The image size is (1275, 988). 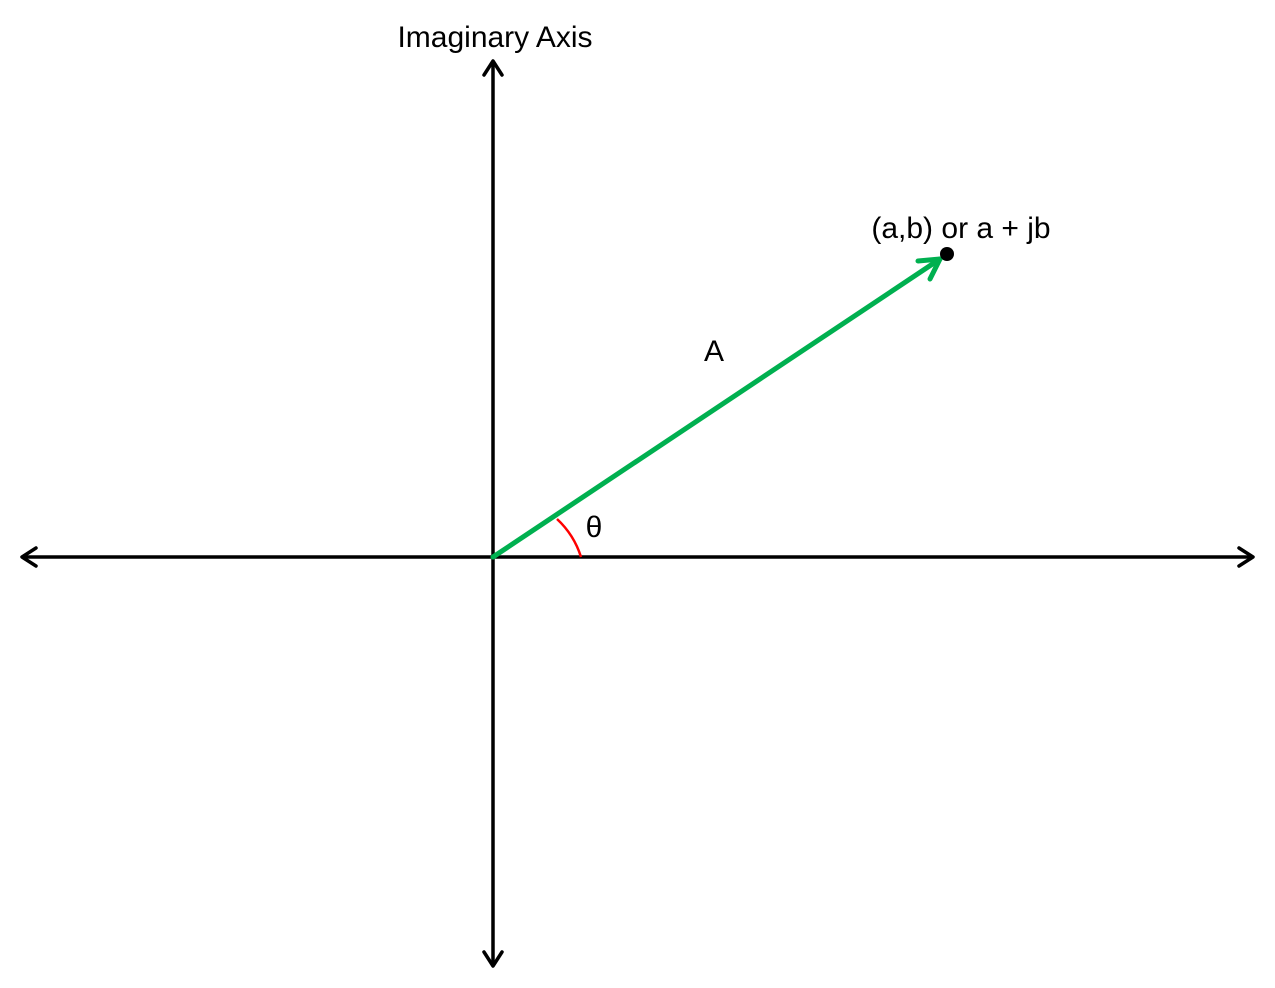 I want to click on angle-arc, so click(x=569, y=538).